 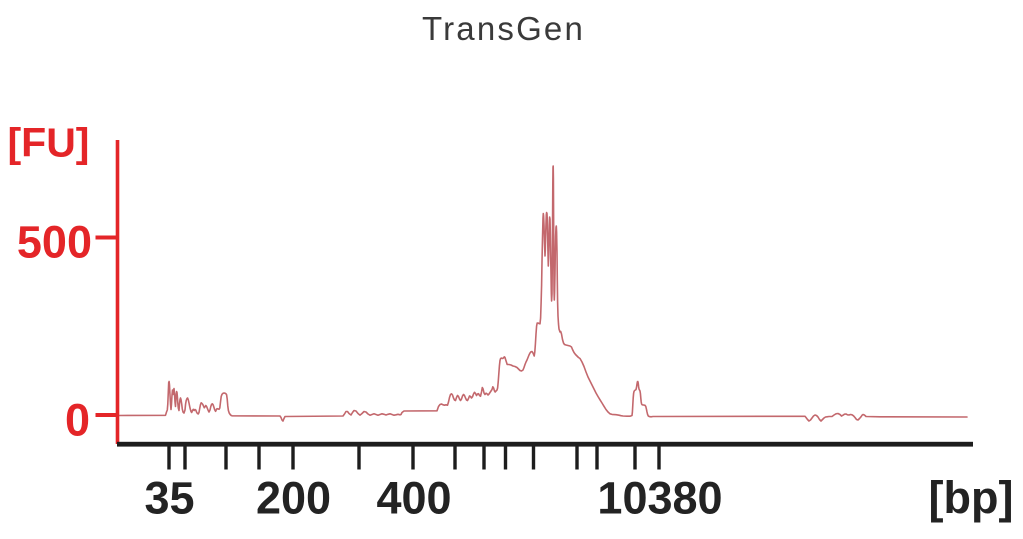 I want to click on svg-text: 400, so click(x=413, y=498).